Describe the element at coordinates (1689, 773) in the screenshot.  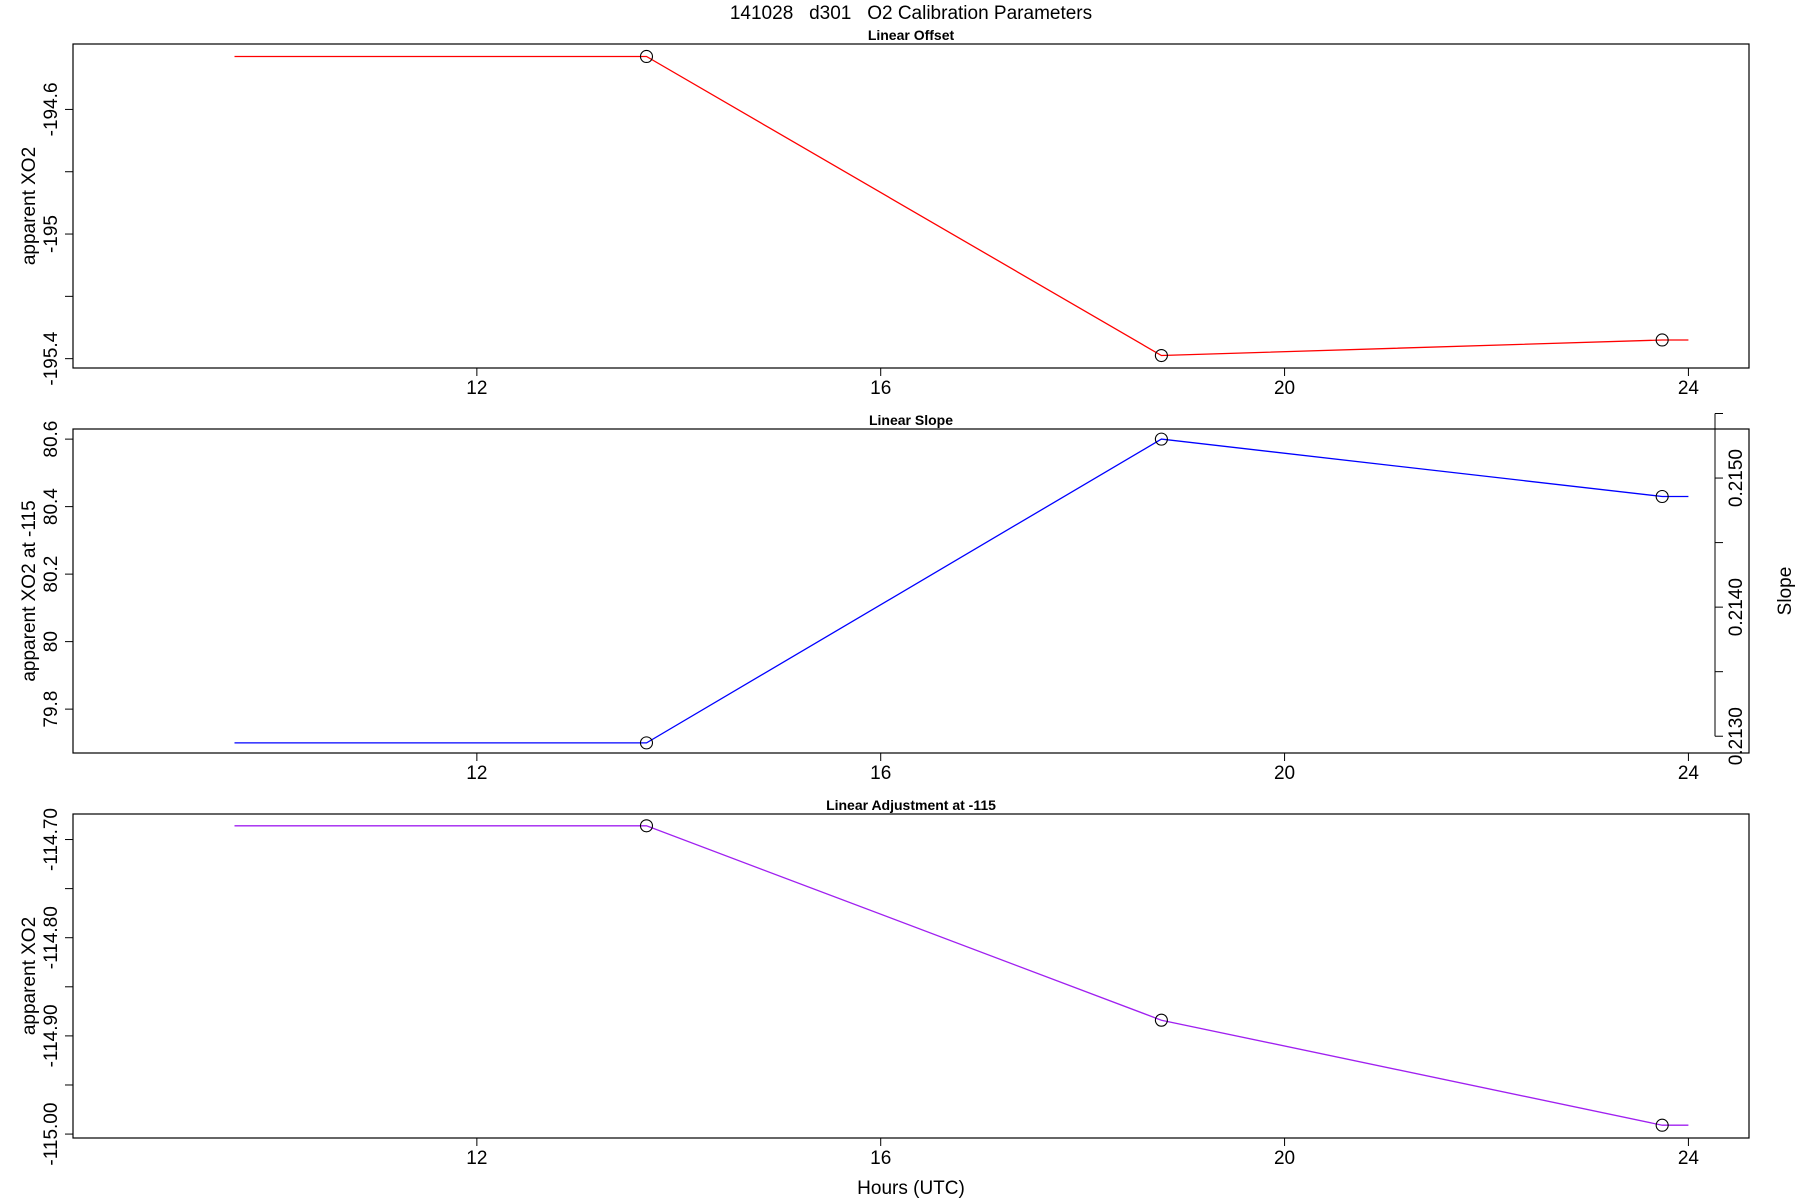
I see `linear-slope-x-tick-label-24: 24` at that location.